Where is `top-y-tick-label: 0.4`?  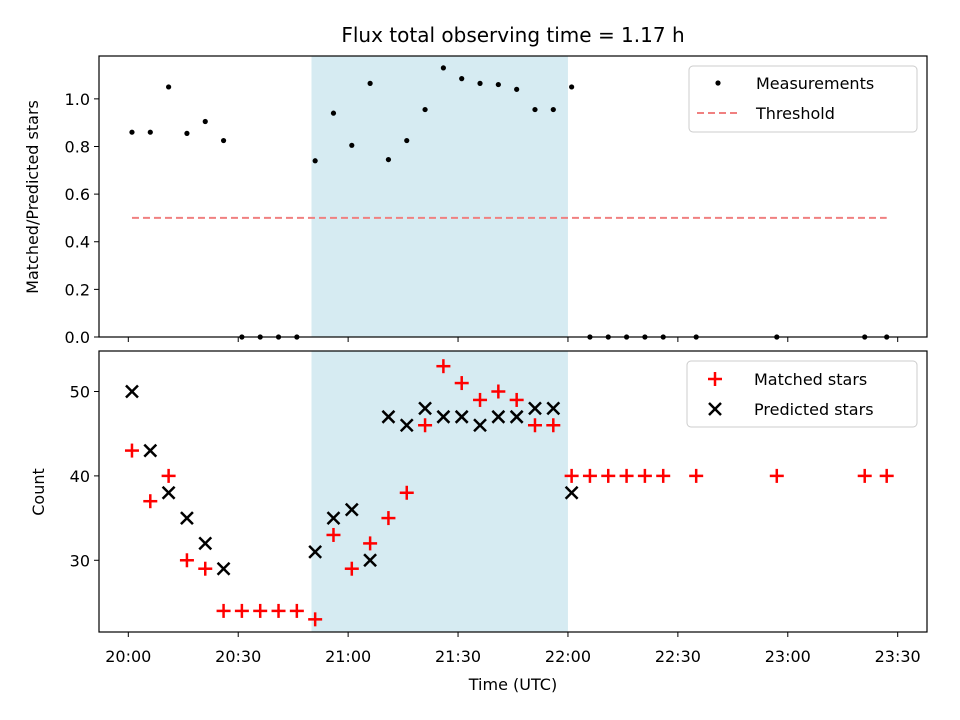 top-y-tick-label: 0.4 is located at coordinates (77, 242).